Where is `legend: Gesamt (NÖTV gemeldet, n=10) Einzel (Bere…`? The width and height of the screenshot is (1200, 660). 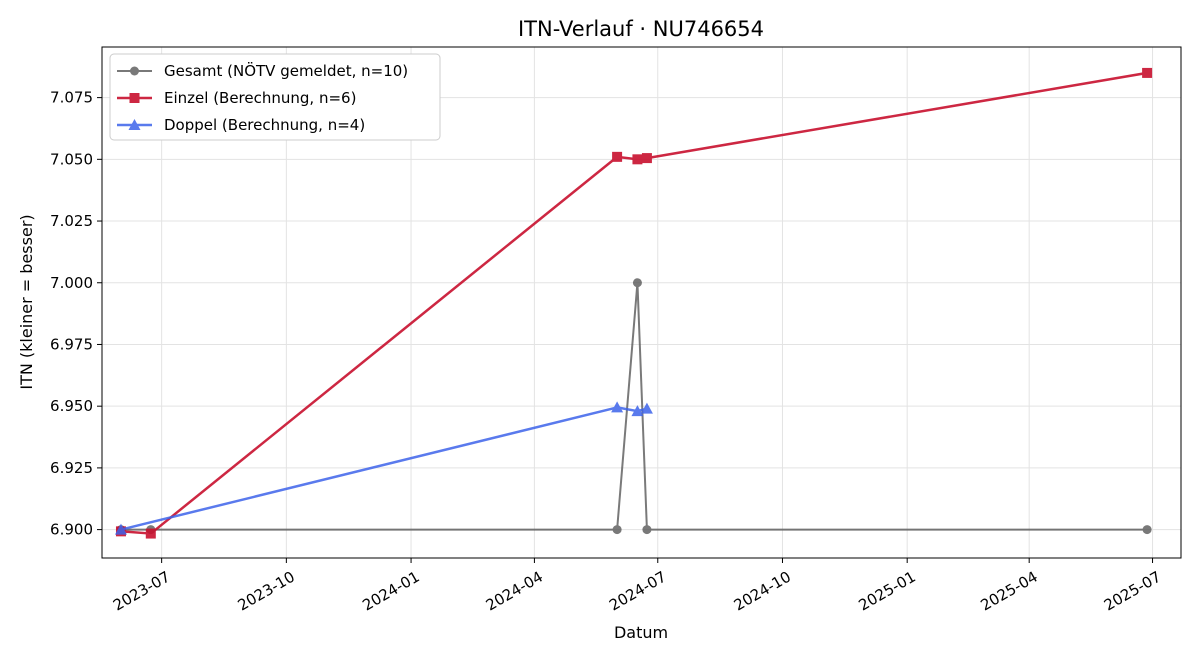
legend: Gesamt (NÖTV gemeldet, n=10) Einzel (Bere… is located at coordinates (275, 97).